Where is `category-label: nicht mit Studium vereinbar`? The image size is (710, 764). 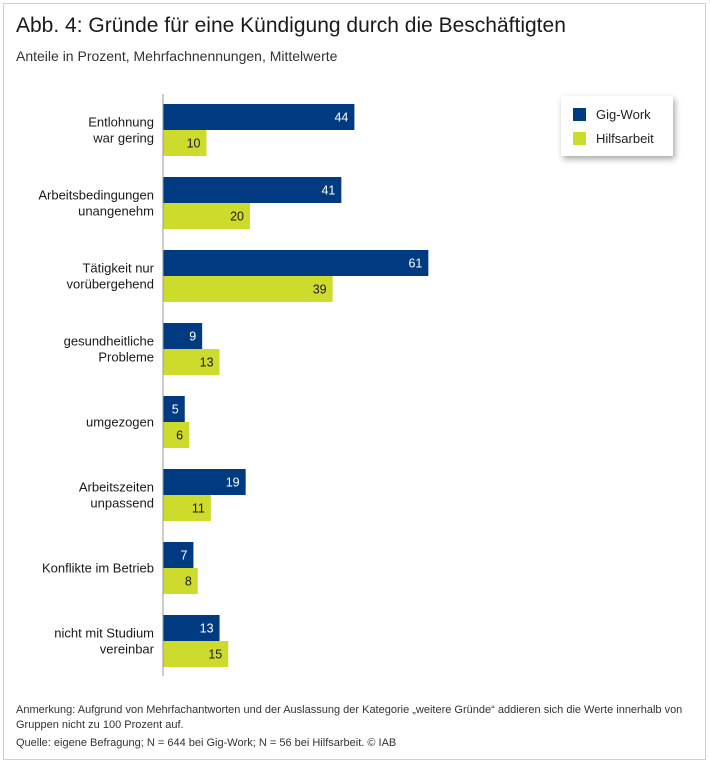
category-label: nicht mit Studium vereinbar is located at coordinates (104, 641).